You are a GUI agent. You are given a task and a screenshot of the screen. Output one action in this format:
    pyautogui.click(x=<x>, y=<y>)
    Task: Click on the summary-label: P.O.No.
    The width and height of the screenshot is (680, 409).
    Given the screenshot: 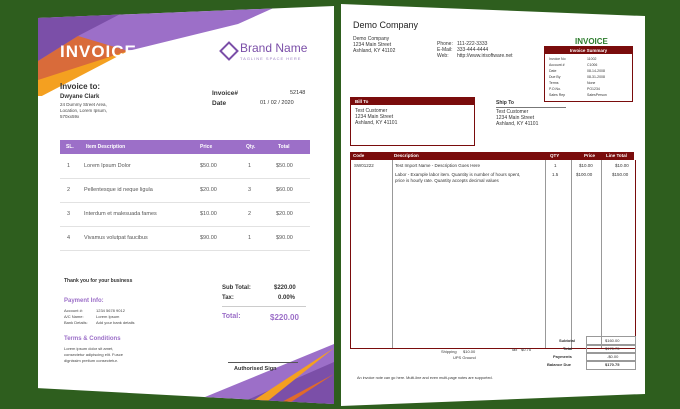 What is the action you would take?
    pyautogui.click(x=555, y=89)
    